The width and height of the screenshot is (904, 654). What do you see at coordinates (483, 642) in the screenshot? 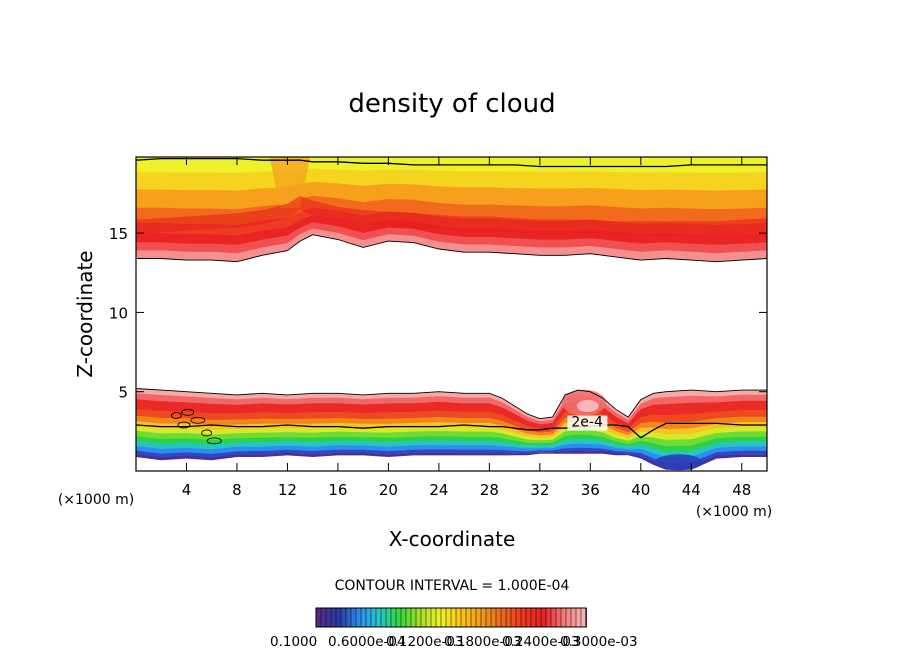
I see `colorbar-label: 0.1800e-03` at bounding box center [483, 642].